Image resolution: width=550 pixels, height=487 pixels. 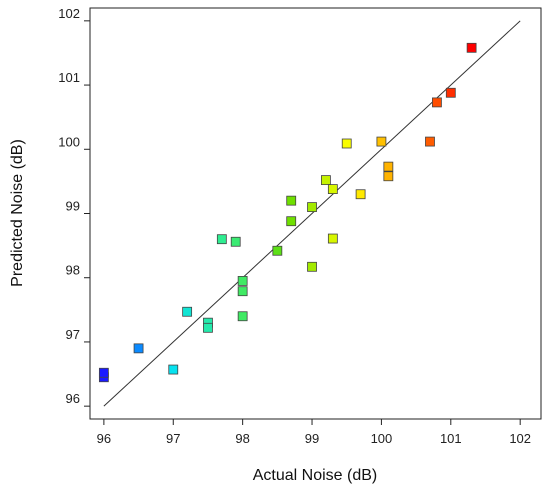 I want to click on y-tick-label: 99, so click(x=73, y=206).